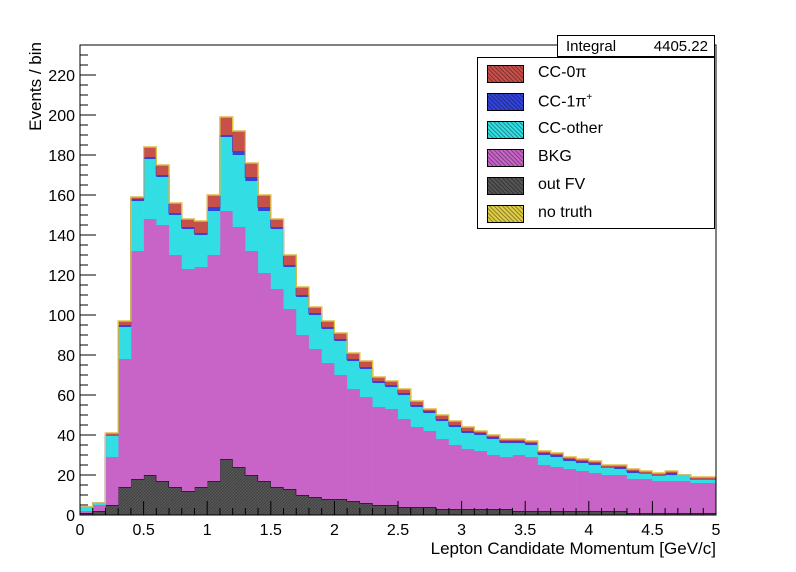 The width and height of the screenshot is (796, 572). What do you see at coordinates (66, 396) in the screenshot?
I see `y-tick-label: 60` at bounding box center [66, 396].